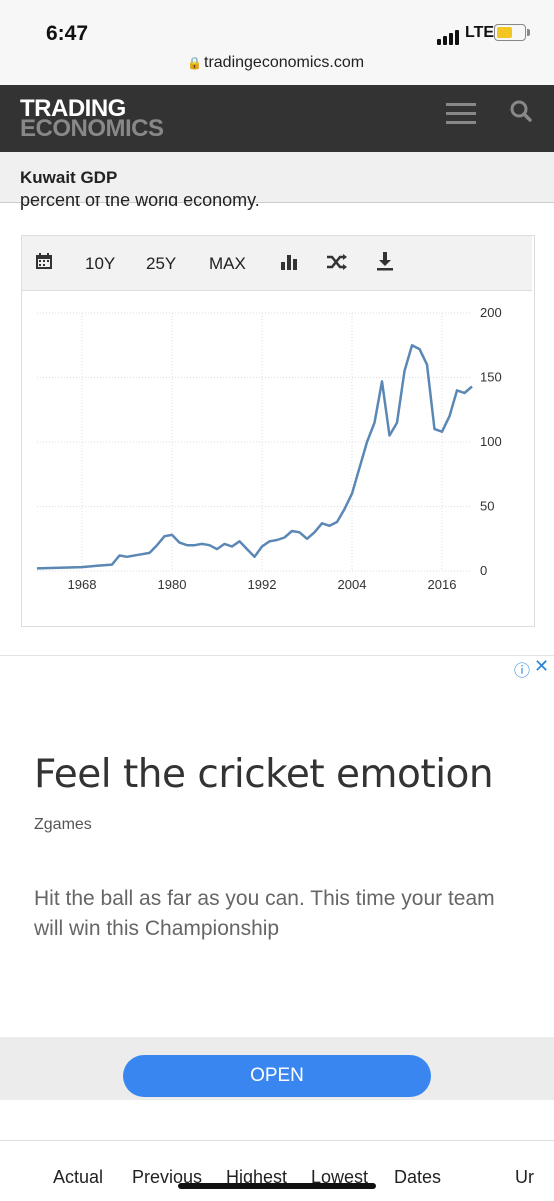  Describe the element at coordinates (277, 118) in the screenshot. I see `site-header` at that location.